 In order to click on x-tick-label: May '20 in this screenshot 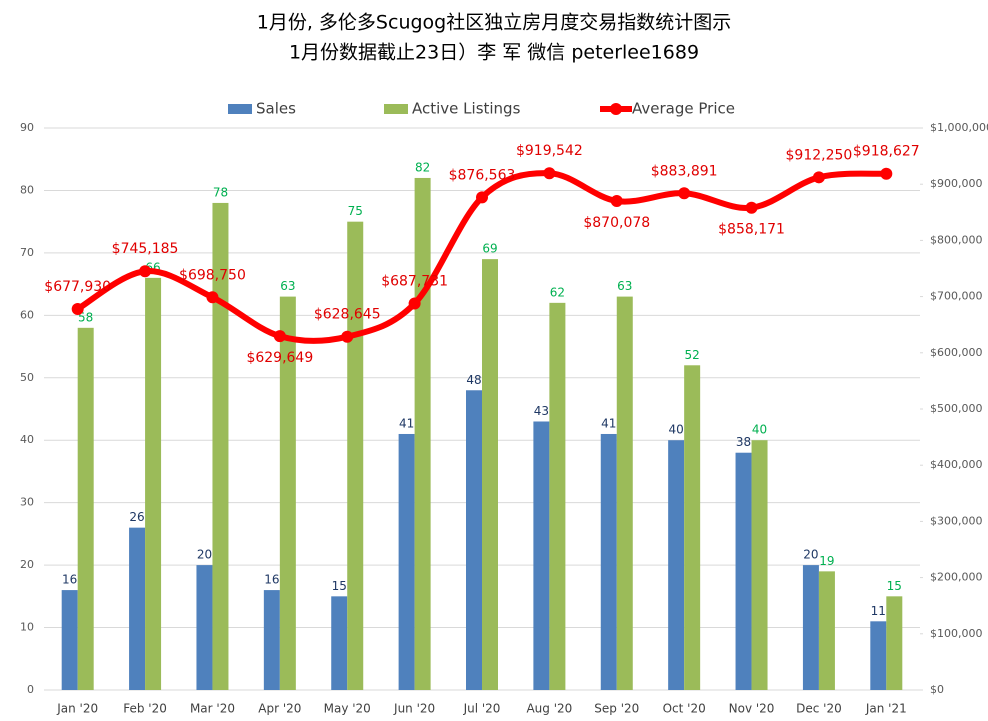, I will do `click(347, 709)`.